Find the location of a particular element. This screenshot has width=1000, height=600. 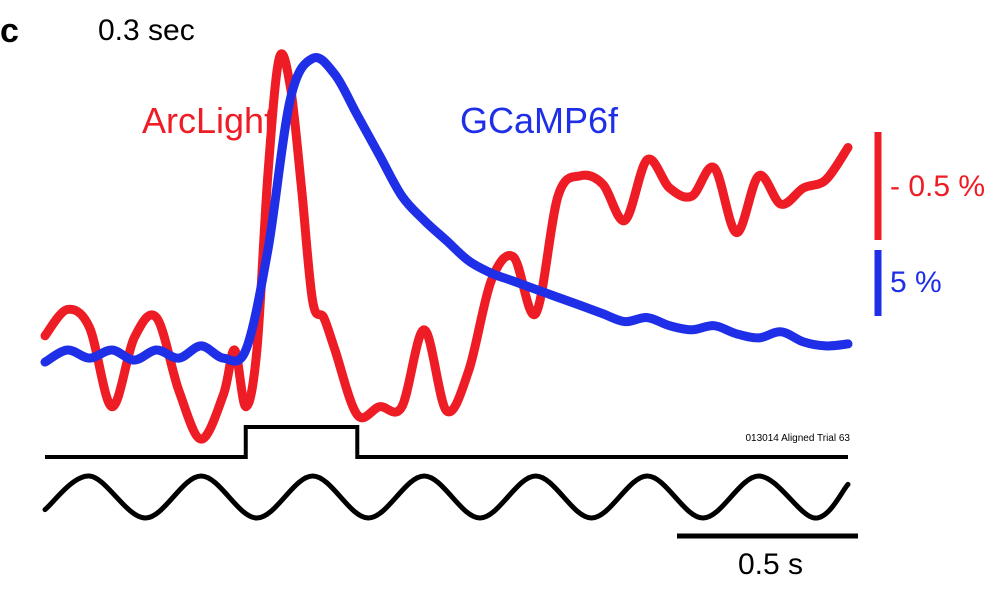

arclight-scalebar-label: - 0.5 % is located at coordinates (937, 186).